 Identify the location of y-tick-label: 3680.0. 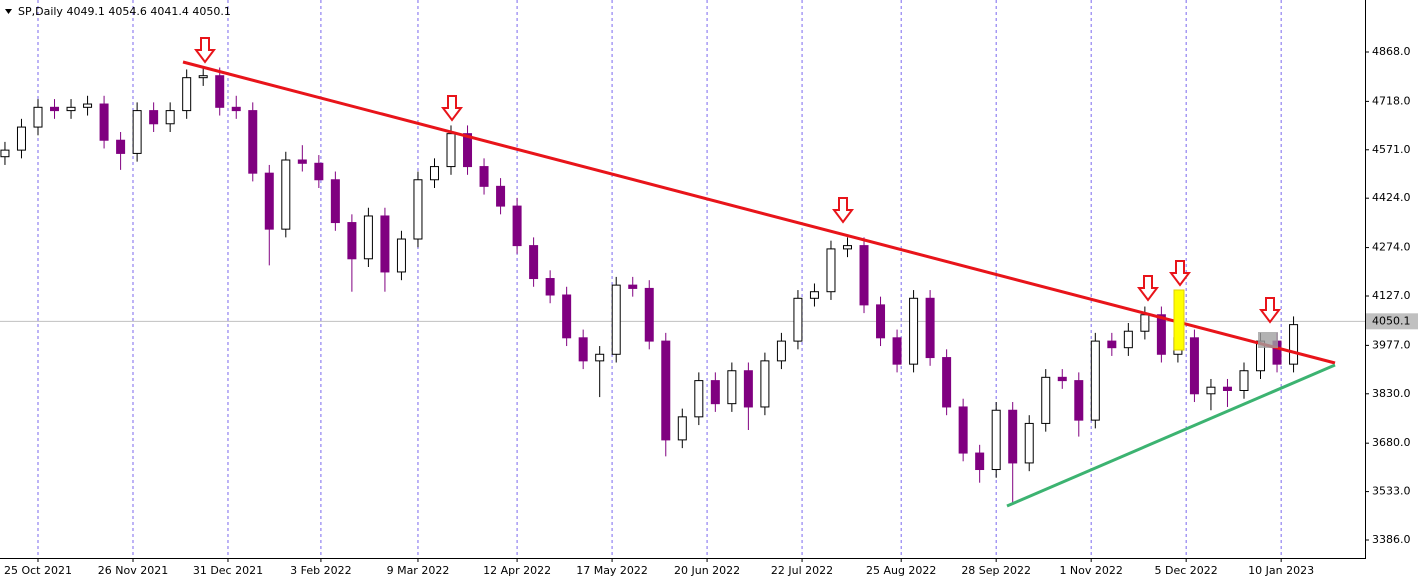
(1391, 442).